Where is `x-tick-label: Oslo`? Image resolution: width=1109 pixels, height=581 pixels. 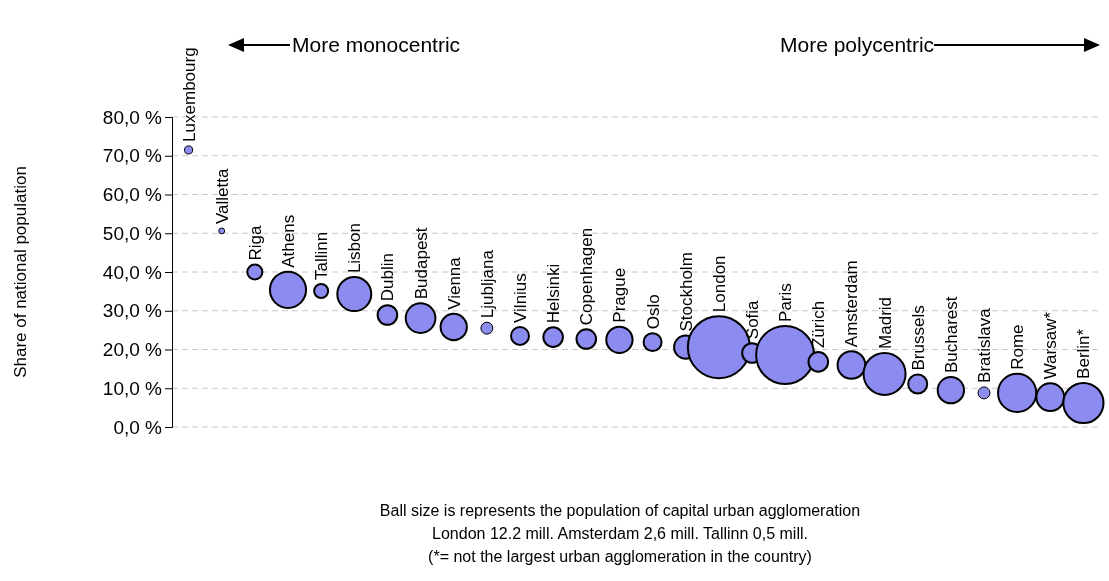
x-tick-label: Oslo is located at coordinates (653, 312).